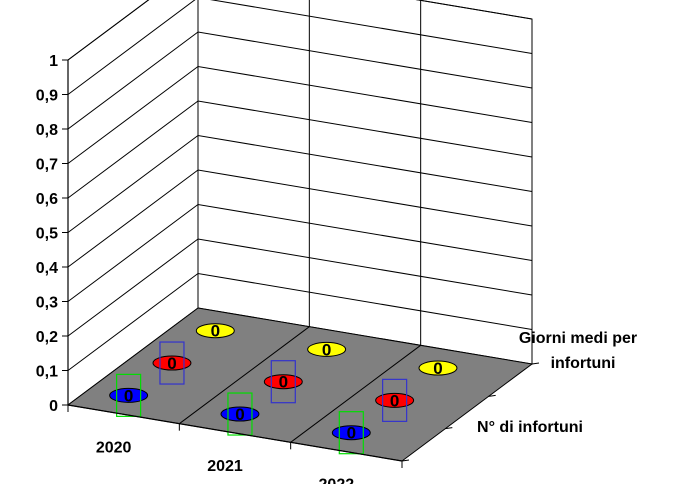 This screenshot has width=688, height=484. I want to click on y-tick-label: 0, so click(53, 406).